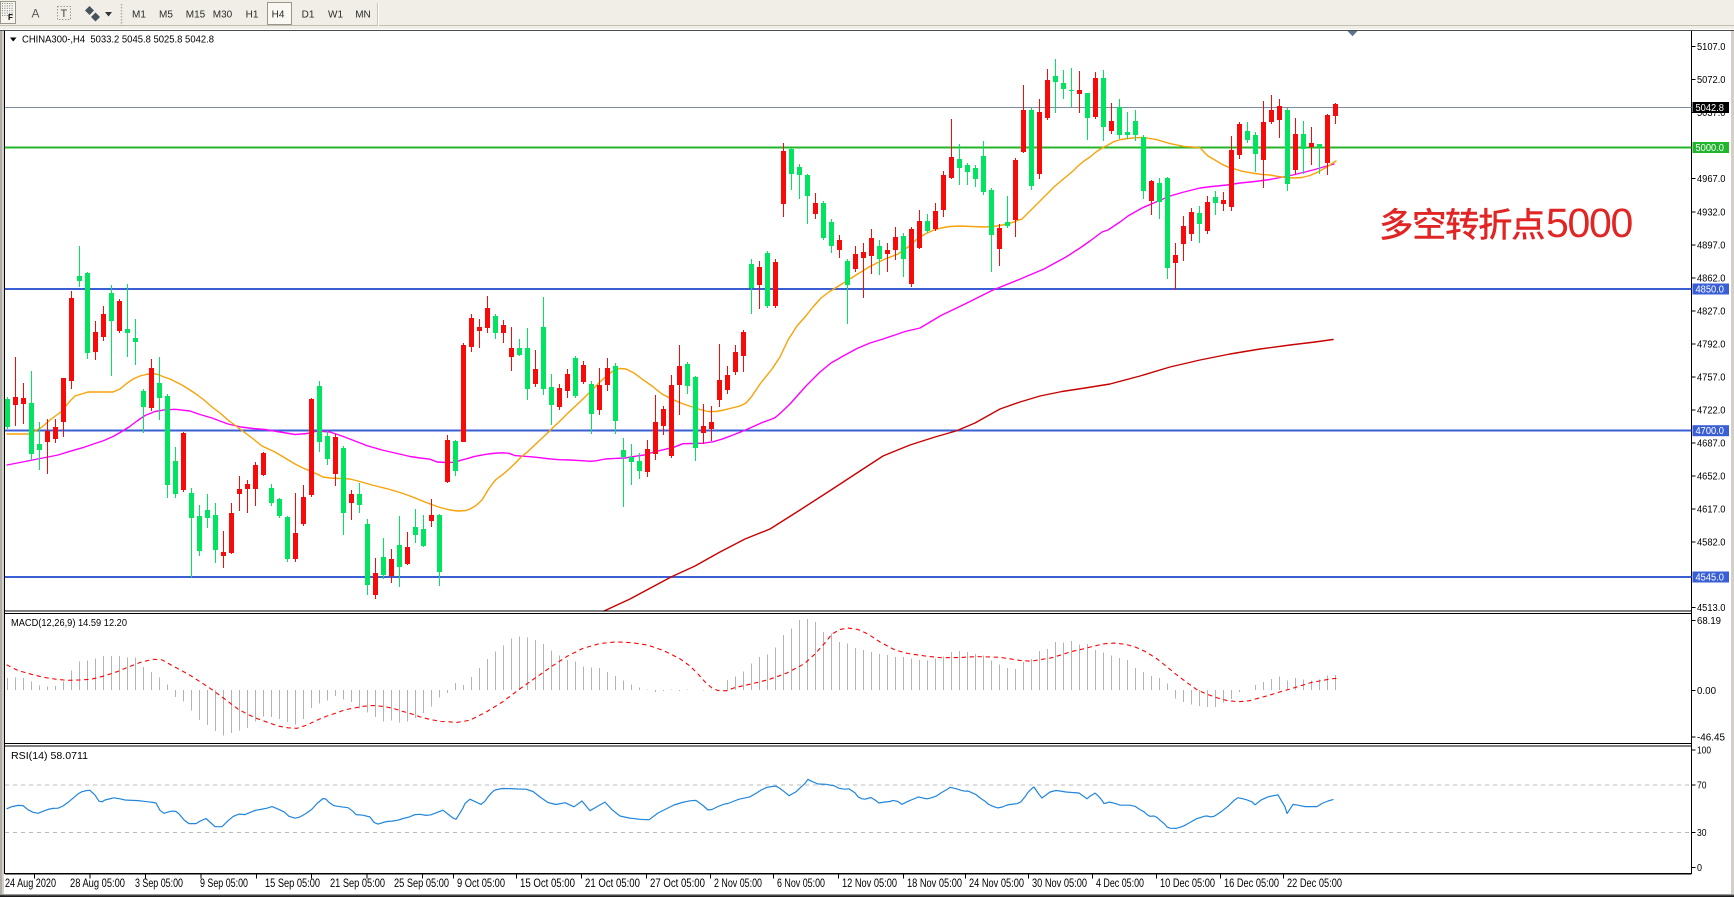 The width and height of the screenshot is (1734, 897). Describe the element at coordinates (421, 883) in the screenshot. I see `svg-text: 25 Sep 05:00` at that location.